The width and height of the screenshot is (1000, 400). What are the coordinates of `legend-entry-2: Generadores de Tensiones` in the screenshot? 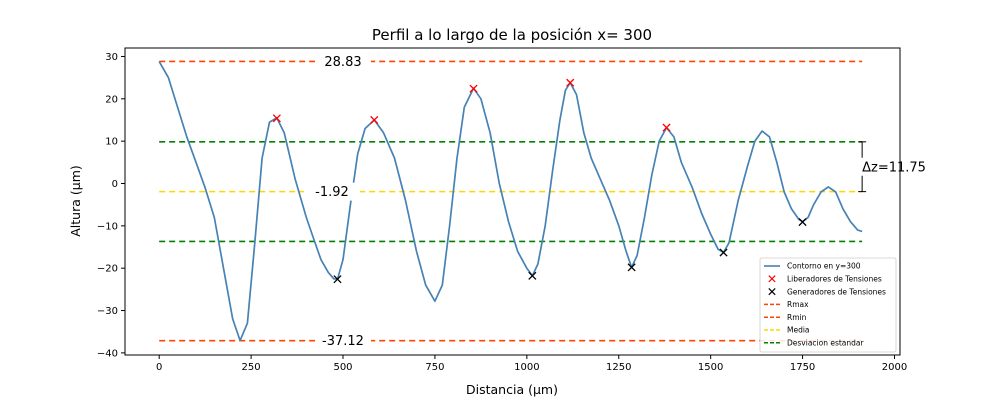 It's located at (827, 291).